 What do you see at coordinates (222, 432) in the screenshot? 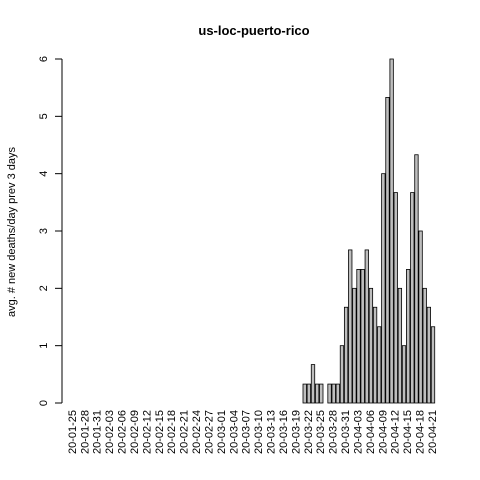
I see `x-tick-label: 20-03-01` at bounding box center [222, 432].